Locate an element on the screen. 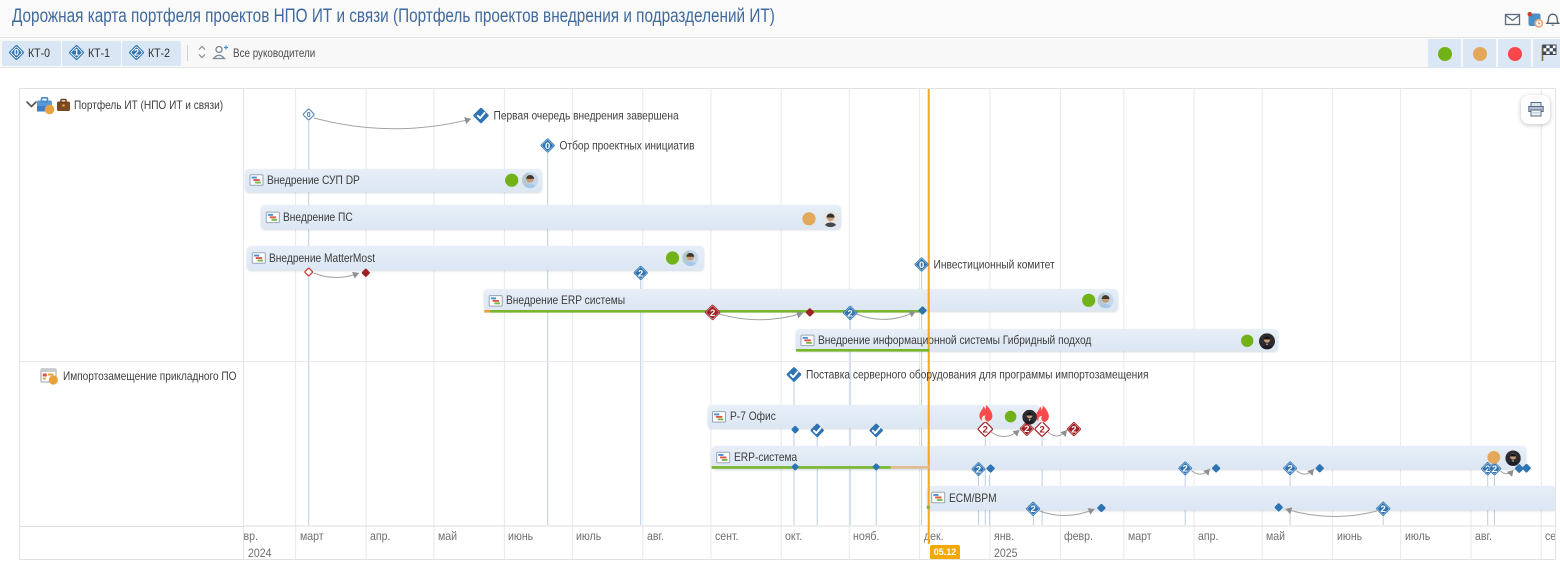 The width and height of the screenshot is (1560, 572). svg-text:Первая очередь внедрения завер: Первая очередь внедрения завершена is located at coordinates (587, 116).